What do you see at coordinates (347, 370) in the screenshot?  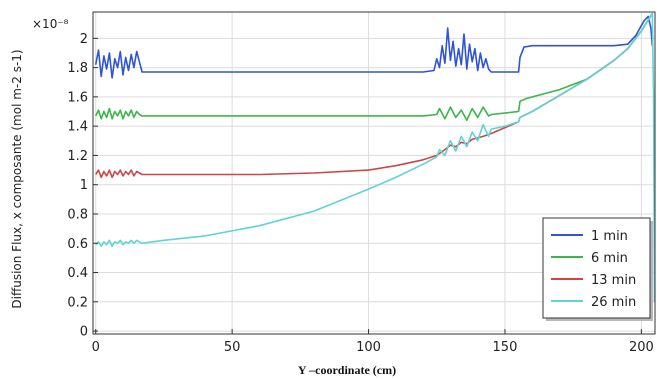 I see `x-axis-label: Y –coordinate (cm)` at bounding box center [347, 370].